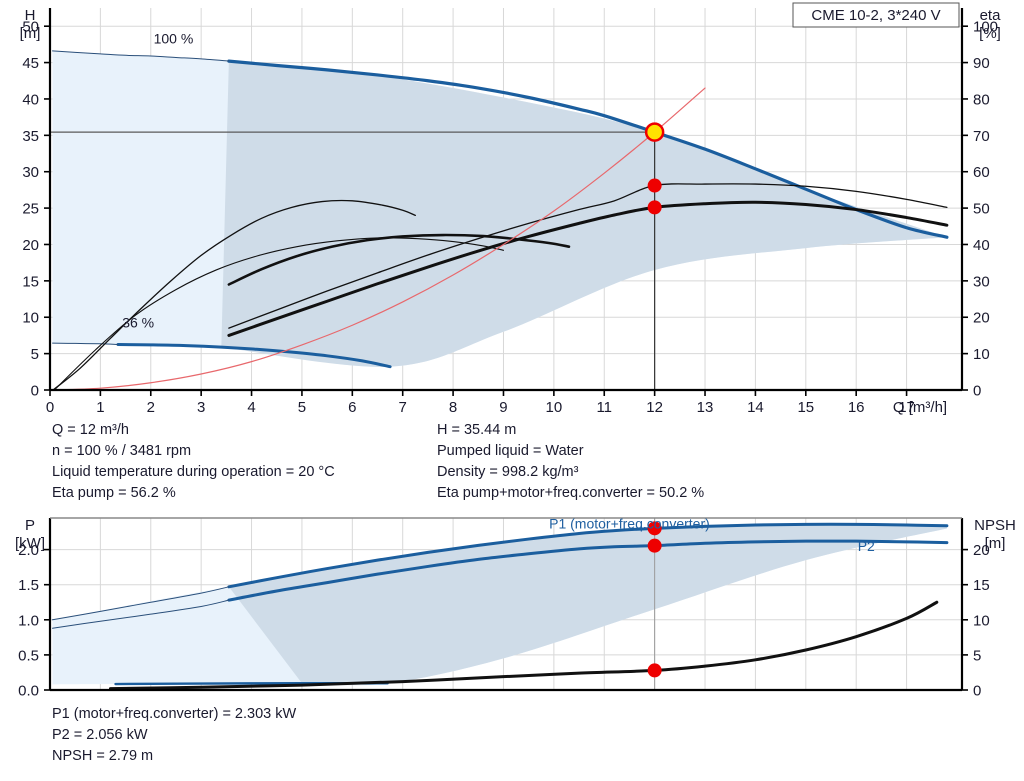 This screenshot has width=1024, height=781. What do you see at coordinates (654, 407) in the screenshot?
I see `x-tick-label: 12` at bounding box center [654, 407].